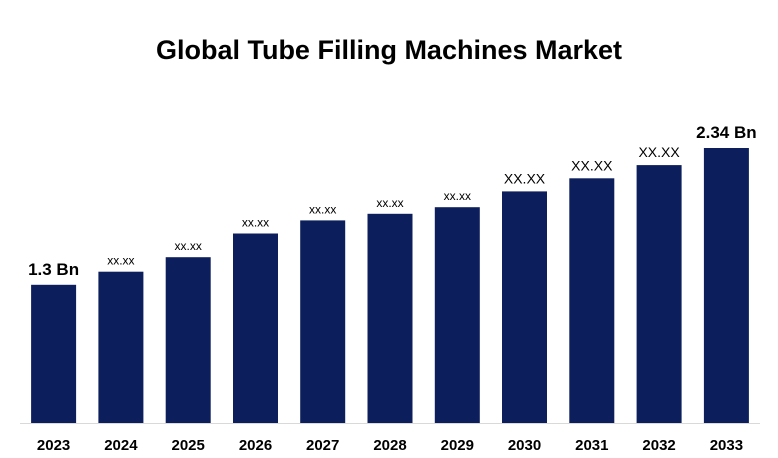 The height and width of the screenshot is (458, 778). What do you see at coordinates (525, 178) in the screenshot?
I see `data-label-2030: XX.XX` at bounding box center [525, 178].